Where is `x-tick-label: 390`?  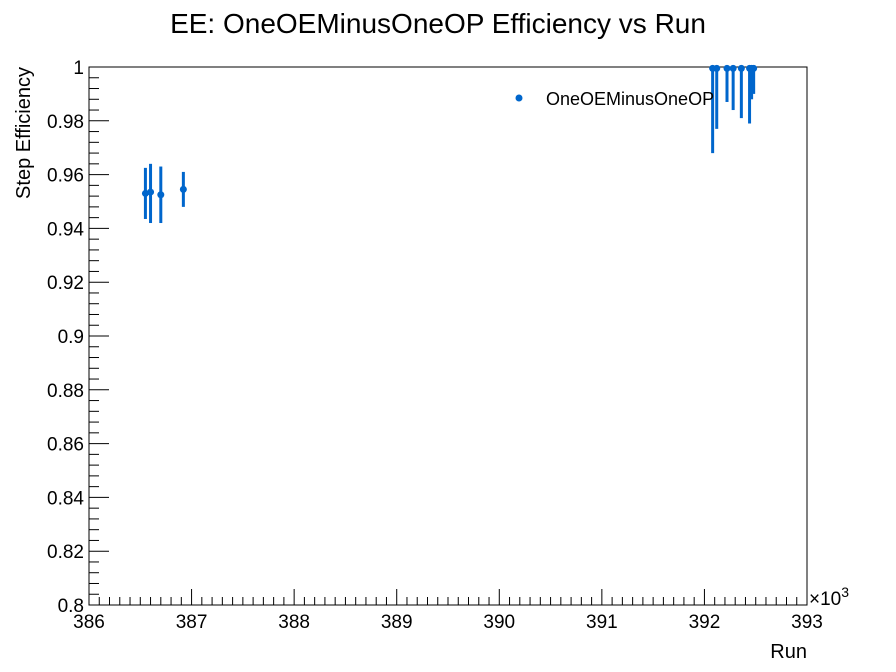
x-tick-label: 390 is located at coordinates (499, 622).